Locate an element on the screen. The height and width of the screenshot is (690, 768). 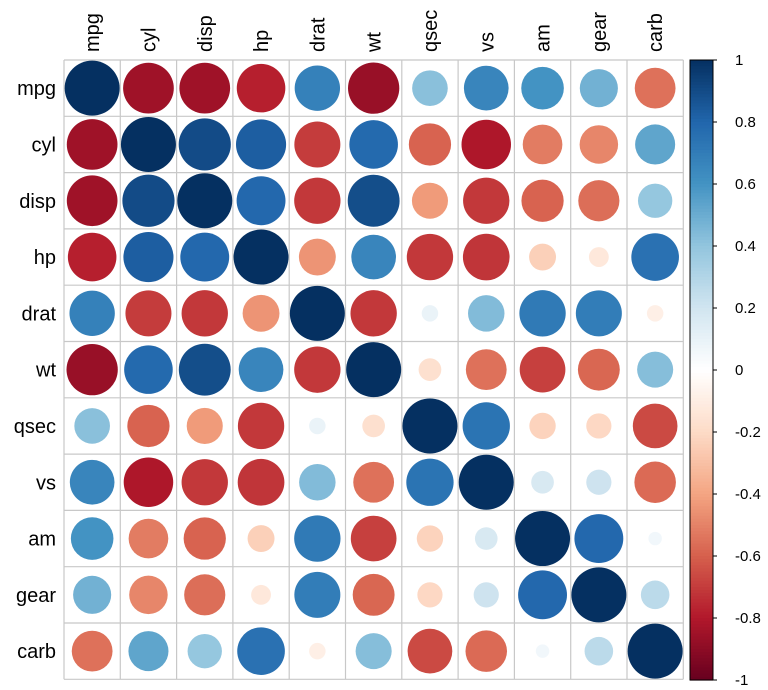
corr-circle-hp-am is located at coordinates (543, 257).